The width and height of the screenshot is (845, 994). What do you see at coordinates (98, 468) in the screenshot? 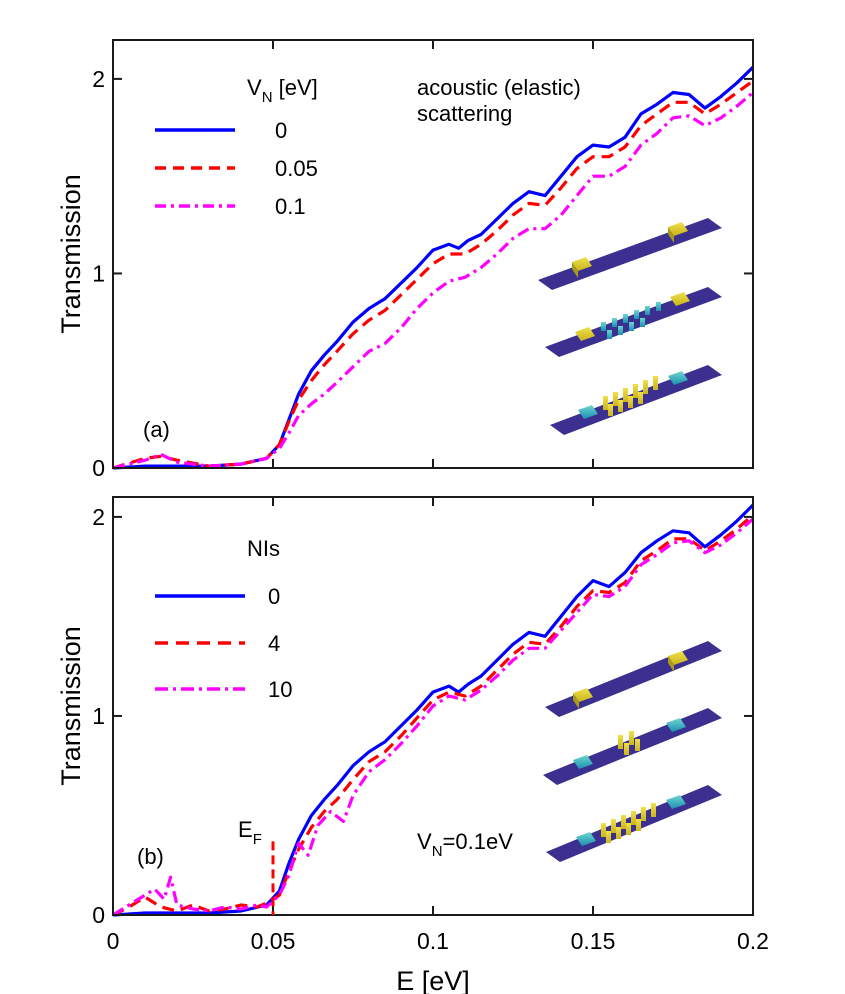
I see `panel-a-ytick-label-0: 0` at bounding box center [98, 468].